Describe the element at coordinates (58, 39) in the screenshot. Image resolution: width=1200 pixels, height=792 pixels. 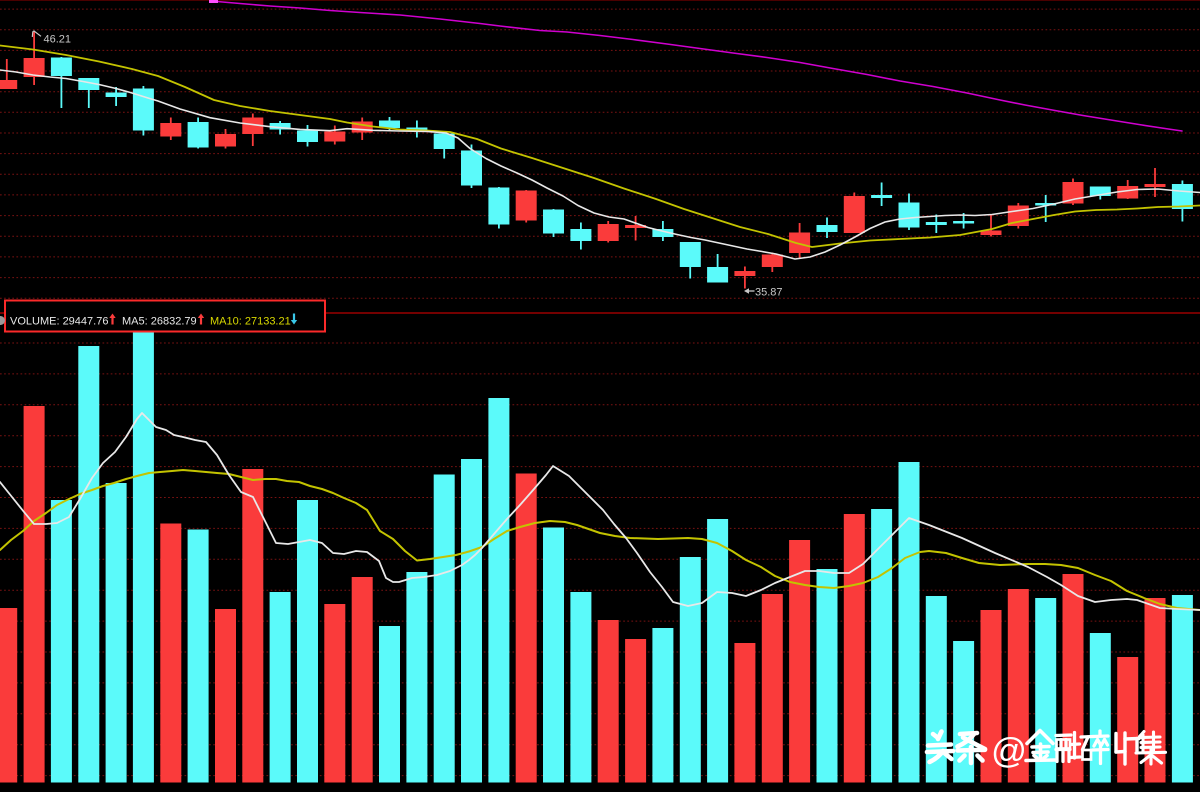
I see `svg-text: 46.21` at that location.